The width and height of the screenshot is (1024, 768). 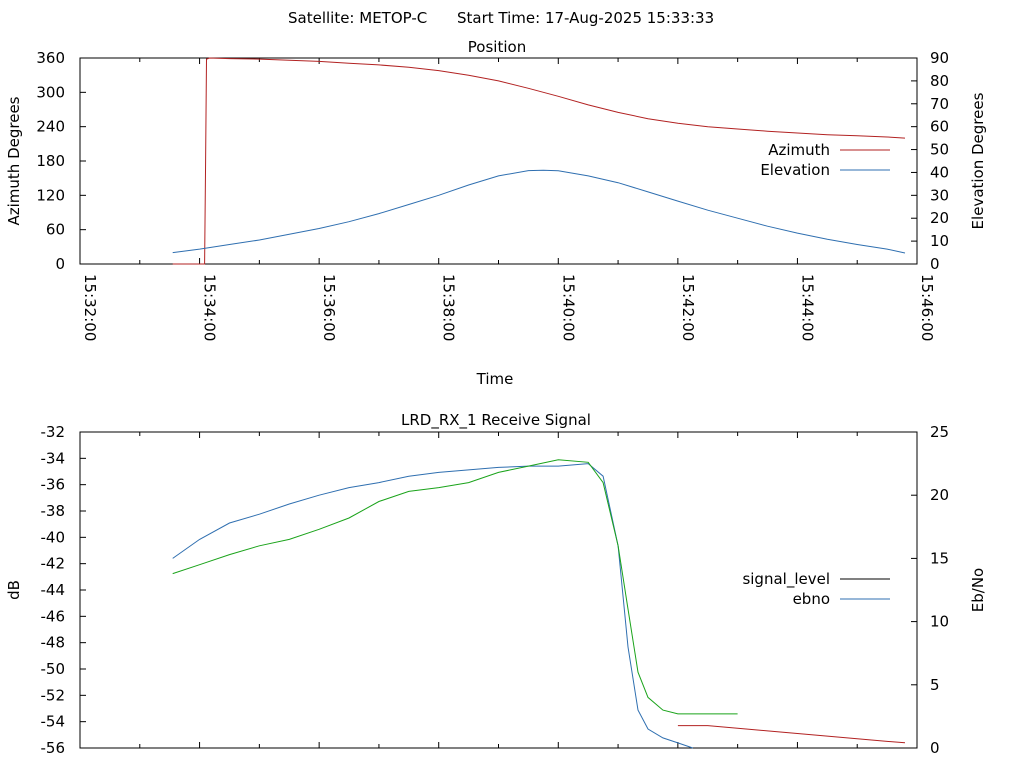 What do you see at coordinates (53, 458) in the screenshot?
I see `y-tick-label: -34` at bounding box center [53, 458].